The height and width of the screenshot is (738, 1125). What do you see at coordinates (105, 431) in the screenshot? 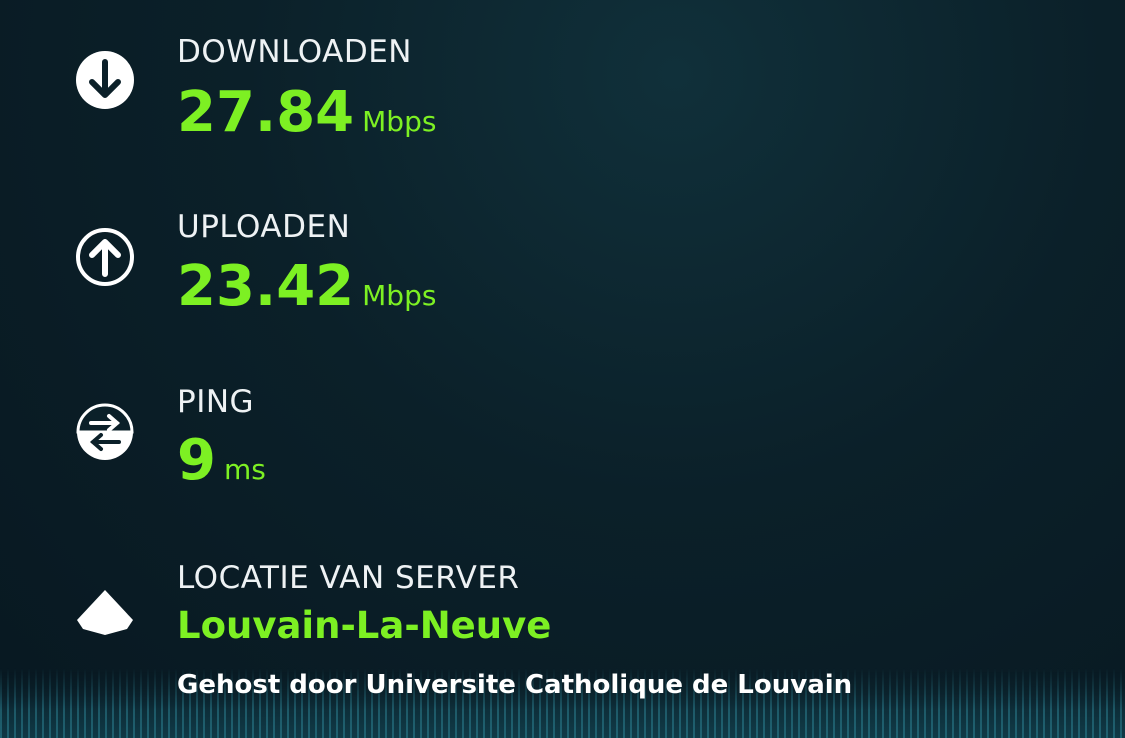
I see `ping-arrows-icon` at bounding box center [105, 431].